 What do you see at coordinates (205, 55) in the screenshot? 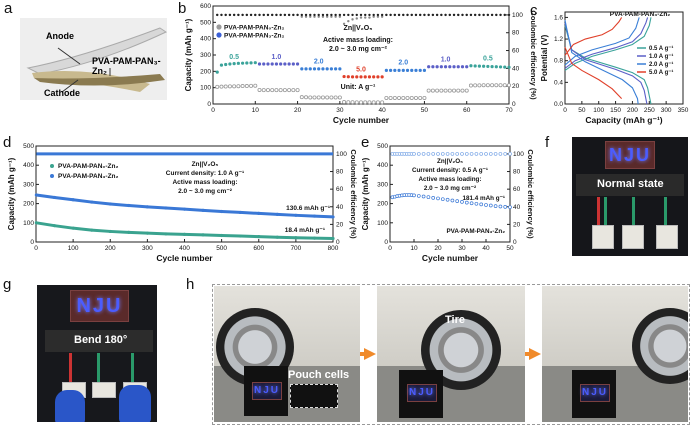
I see `y-tick-label: 300` at bounding box center [205, 55].